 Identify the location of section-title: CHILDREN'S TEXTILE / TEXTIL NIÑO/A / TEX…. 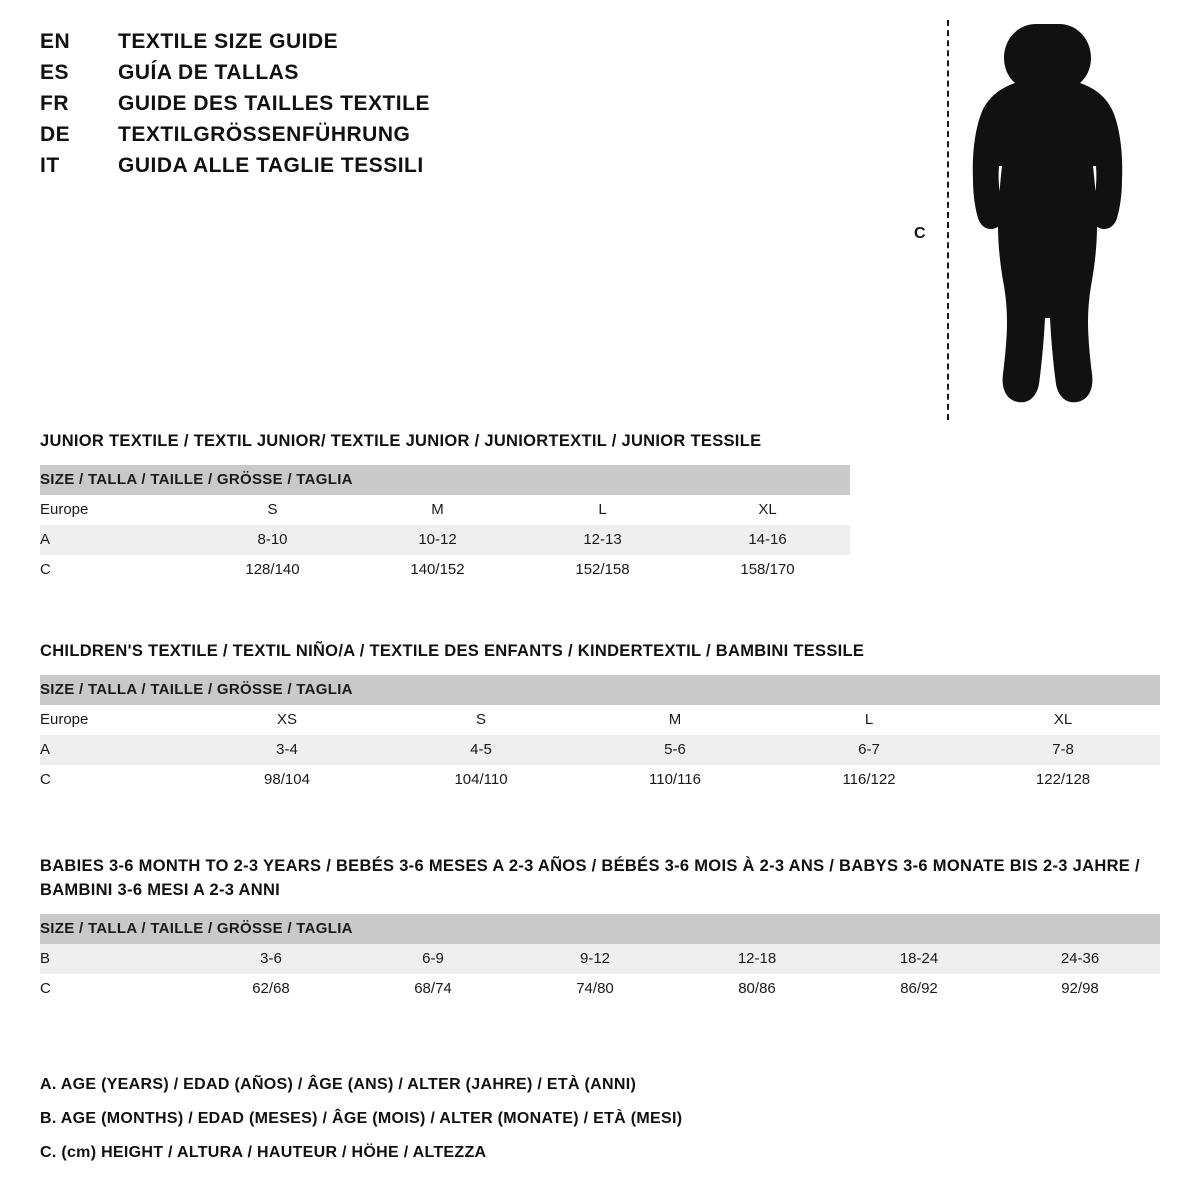
(452, 651).